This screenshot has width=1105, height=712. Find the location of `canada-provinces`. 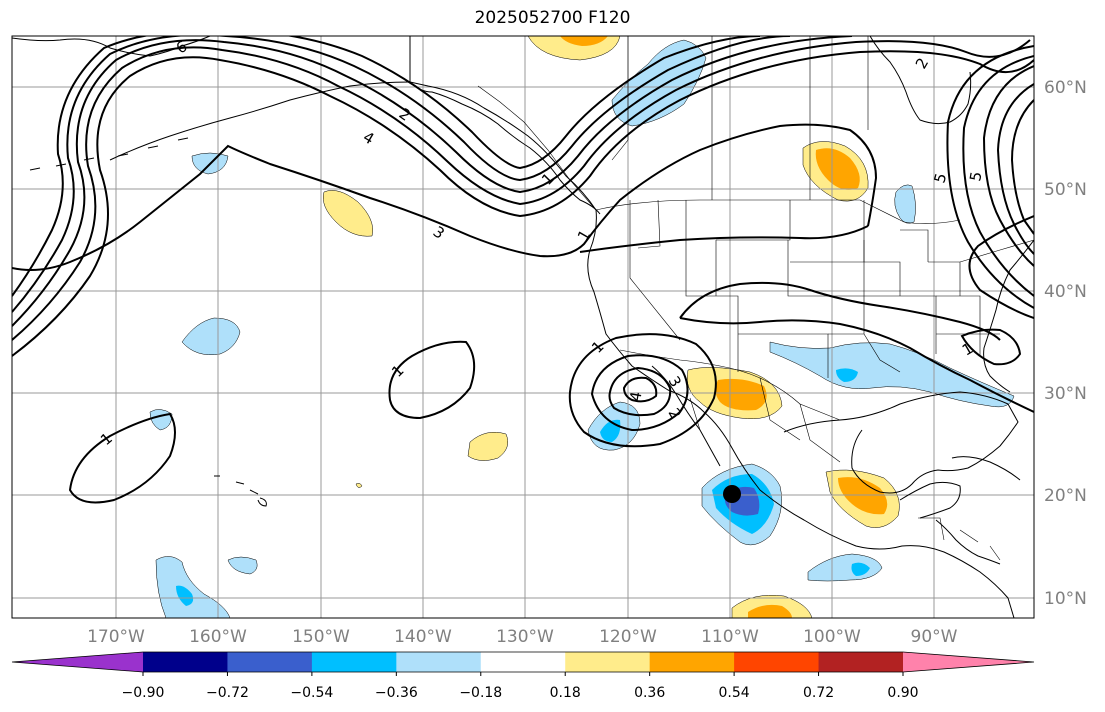

canada-provinces is located at coordinates (740, 118).